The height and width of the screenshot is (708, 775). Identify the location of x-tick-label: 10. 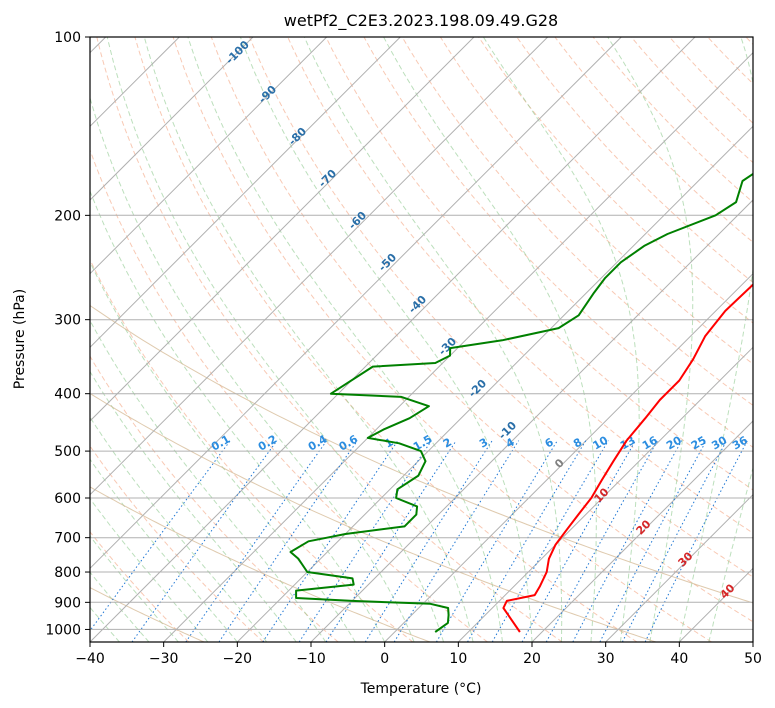
(458, 659).